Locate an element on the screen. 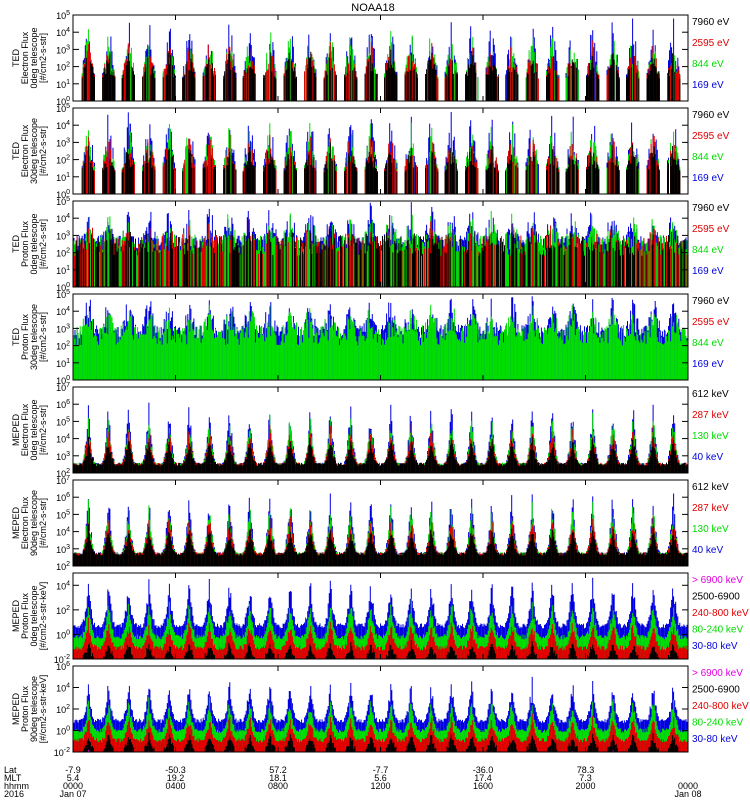  x-tick-label-mlt: 5.4 is located at coordinates (73, 778).